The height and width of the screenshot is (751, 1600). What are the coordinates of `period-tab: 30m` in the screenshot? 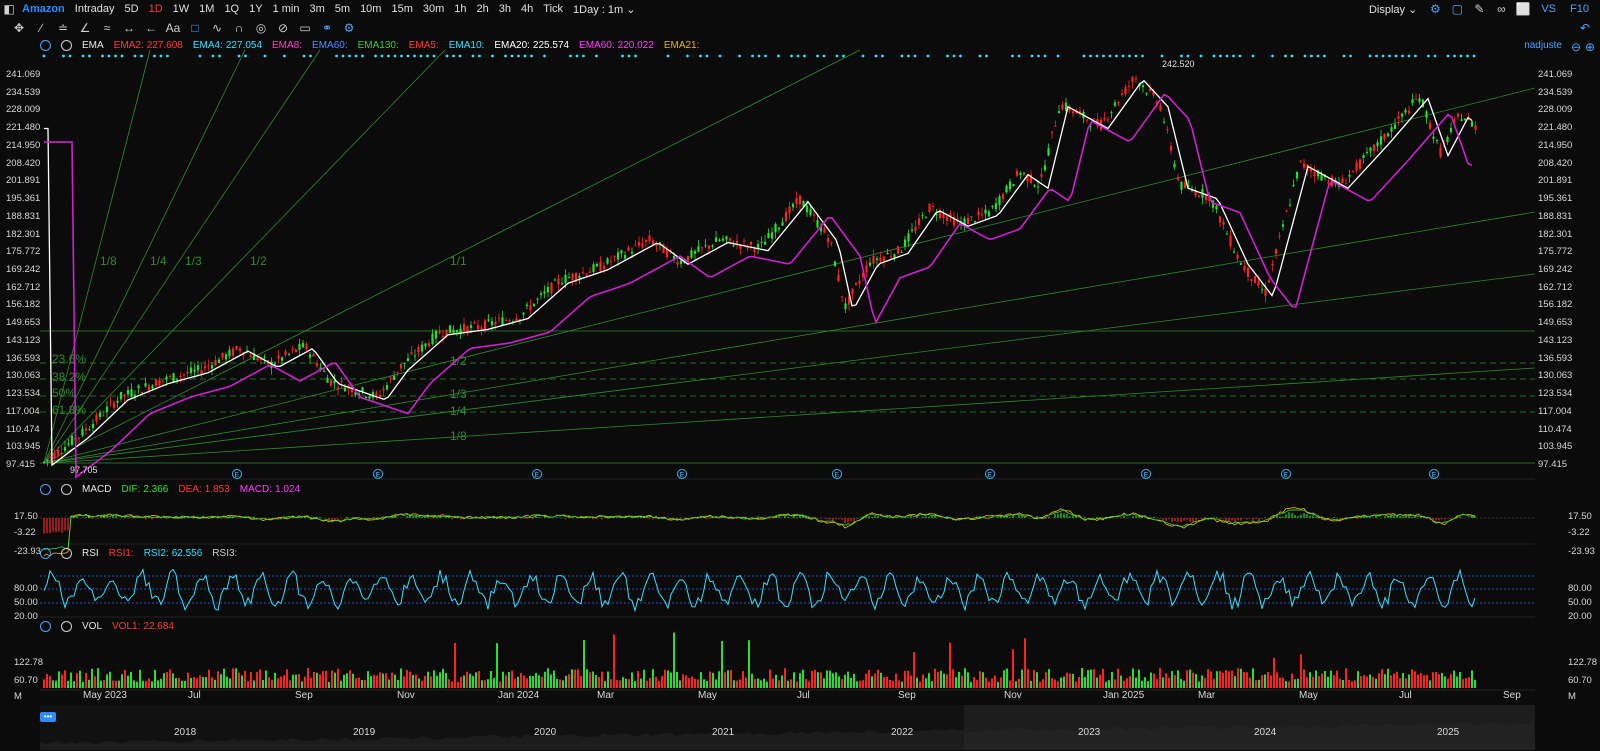 It's located at (433, 9).